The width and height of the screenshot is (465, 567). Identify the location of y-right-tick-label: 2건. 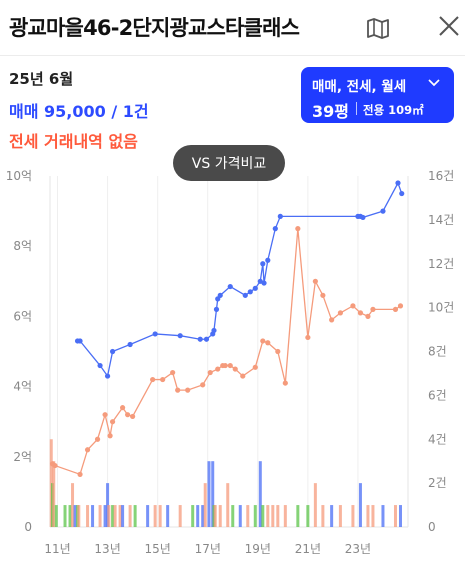
(437, 483).